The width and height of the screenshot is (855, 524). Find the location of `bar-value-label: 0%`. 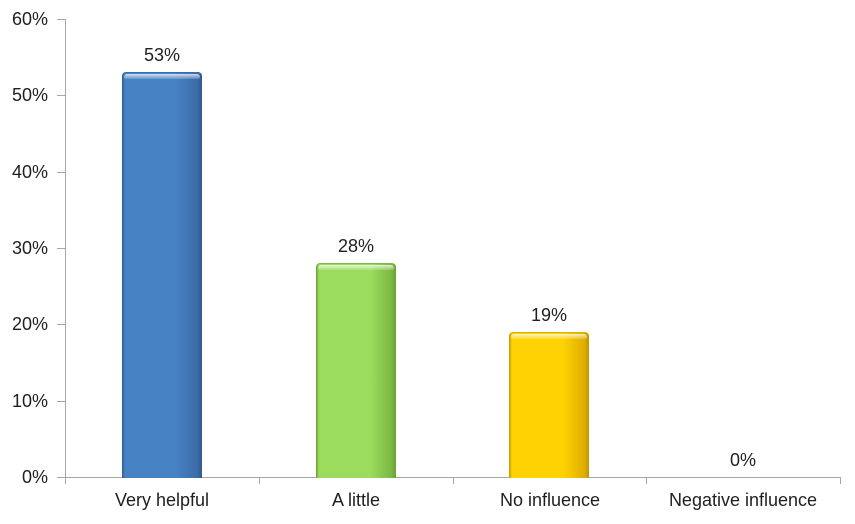

bar-value-label: 0% is located at coordinates (742, 460).